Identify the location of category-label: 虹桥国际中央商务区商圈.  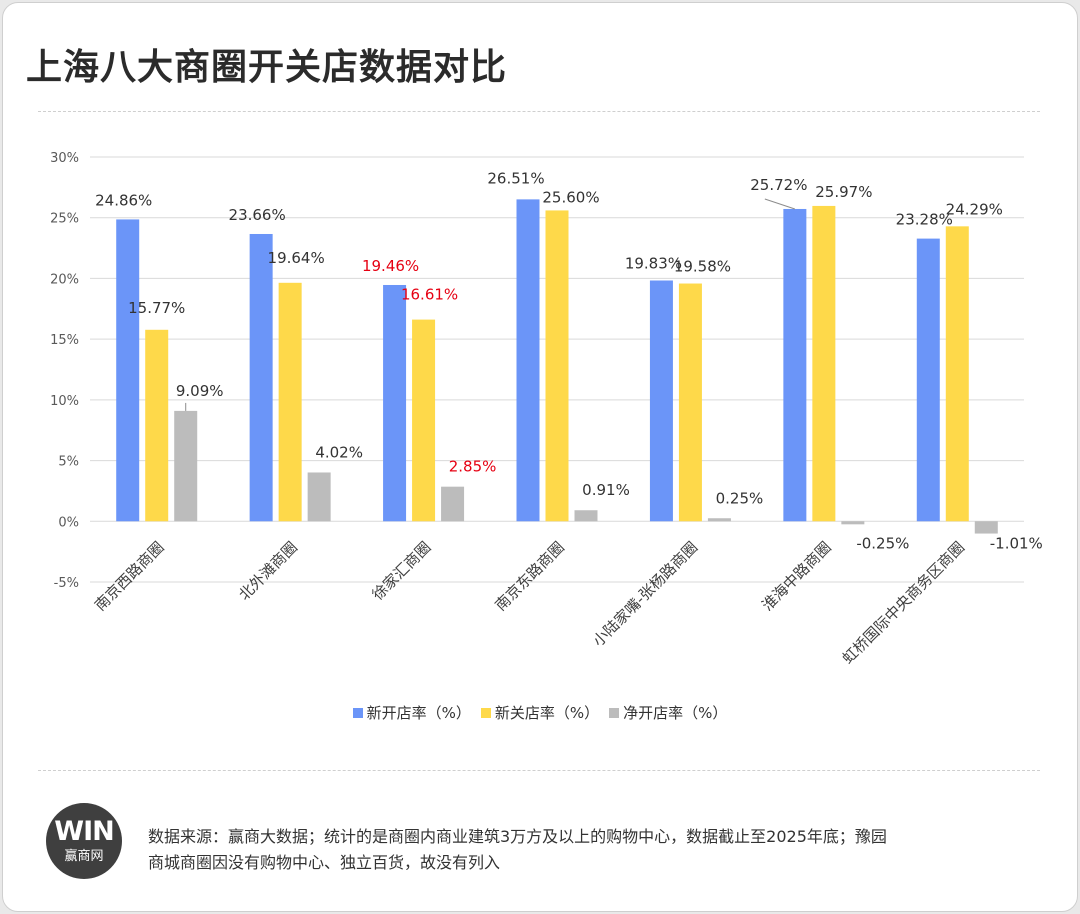
(903, 602).